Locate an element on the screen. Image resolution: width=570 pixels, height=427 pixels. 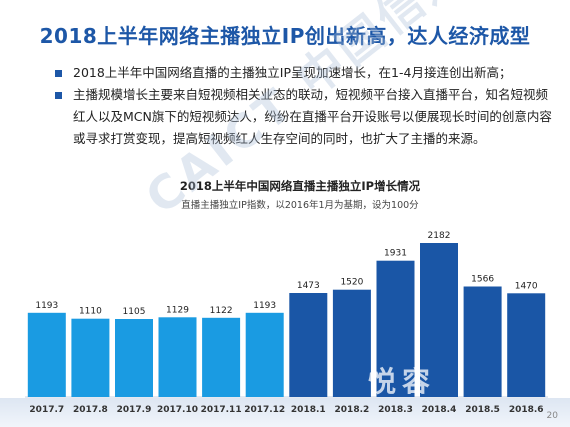
x-tick-label: 2018.1 is located at coordinates (308, 410).